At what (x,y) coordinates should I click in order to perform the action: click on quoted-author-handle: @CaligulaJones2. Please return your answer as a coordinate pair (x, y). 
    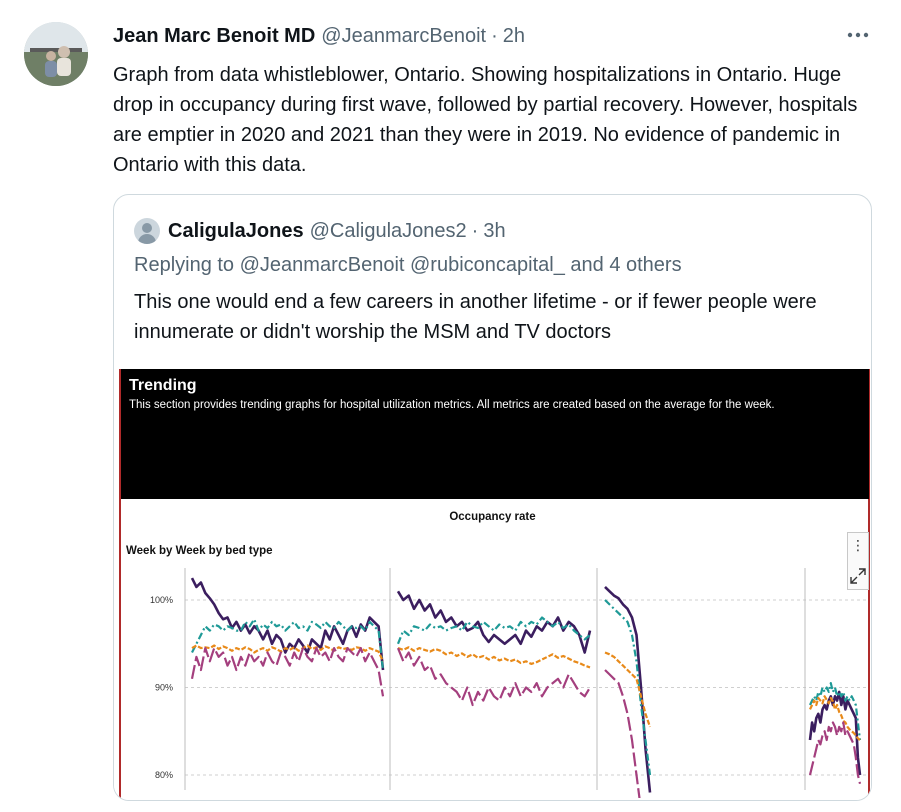
    Looking at the image, I should click on (388, 230).